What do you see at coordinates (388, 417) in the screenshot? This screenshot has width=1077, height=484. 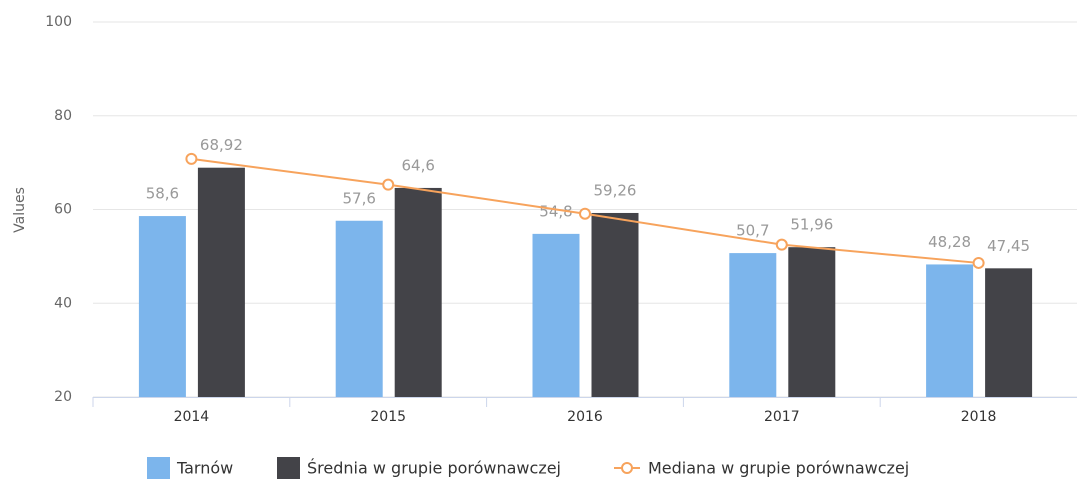 I see `x-tick-label: 2015` at bounding box center [388, 417].